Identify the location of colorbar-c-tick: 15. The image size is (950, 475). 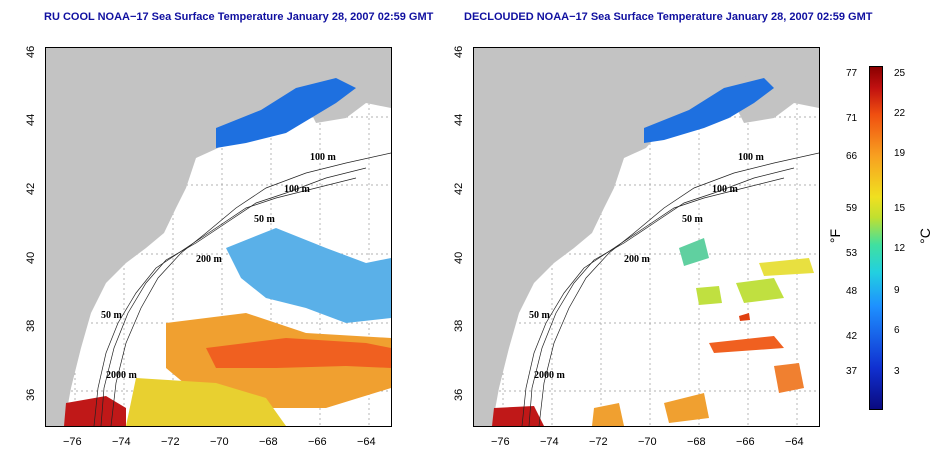
(900, 208).